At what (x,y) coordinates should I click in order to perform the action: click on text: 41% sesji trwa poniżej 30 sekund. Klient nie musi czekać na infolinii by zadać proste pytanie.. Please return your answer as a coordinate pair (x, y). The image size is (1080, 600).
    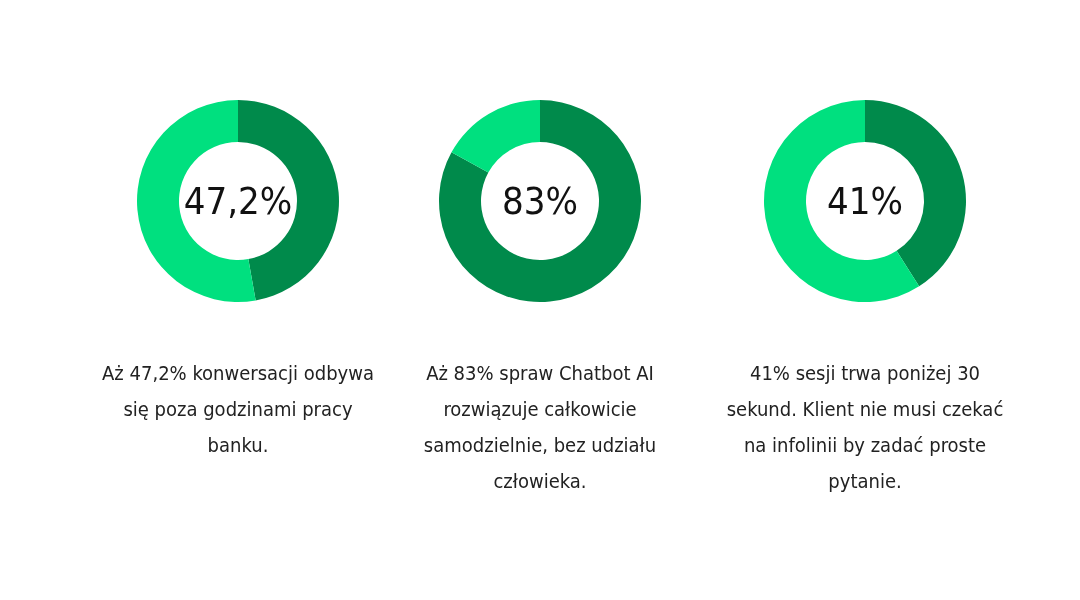
    Looking at the image, I should click on (865, 427).